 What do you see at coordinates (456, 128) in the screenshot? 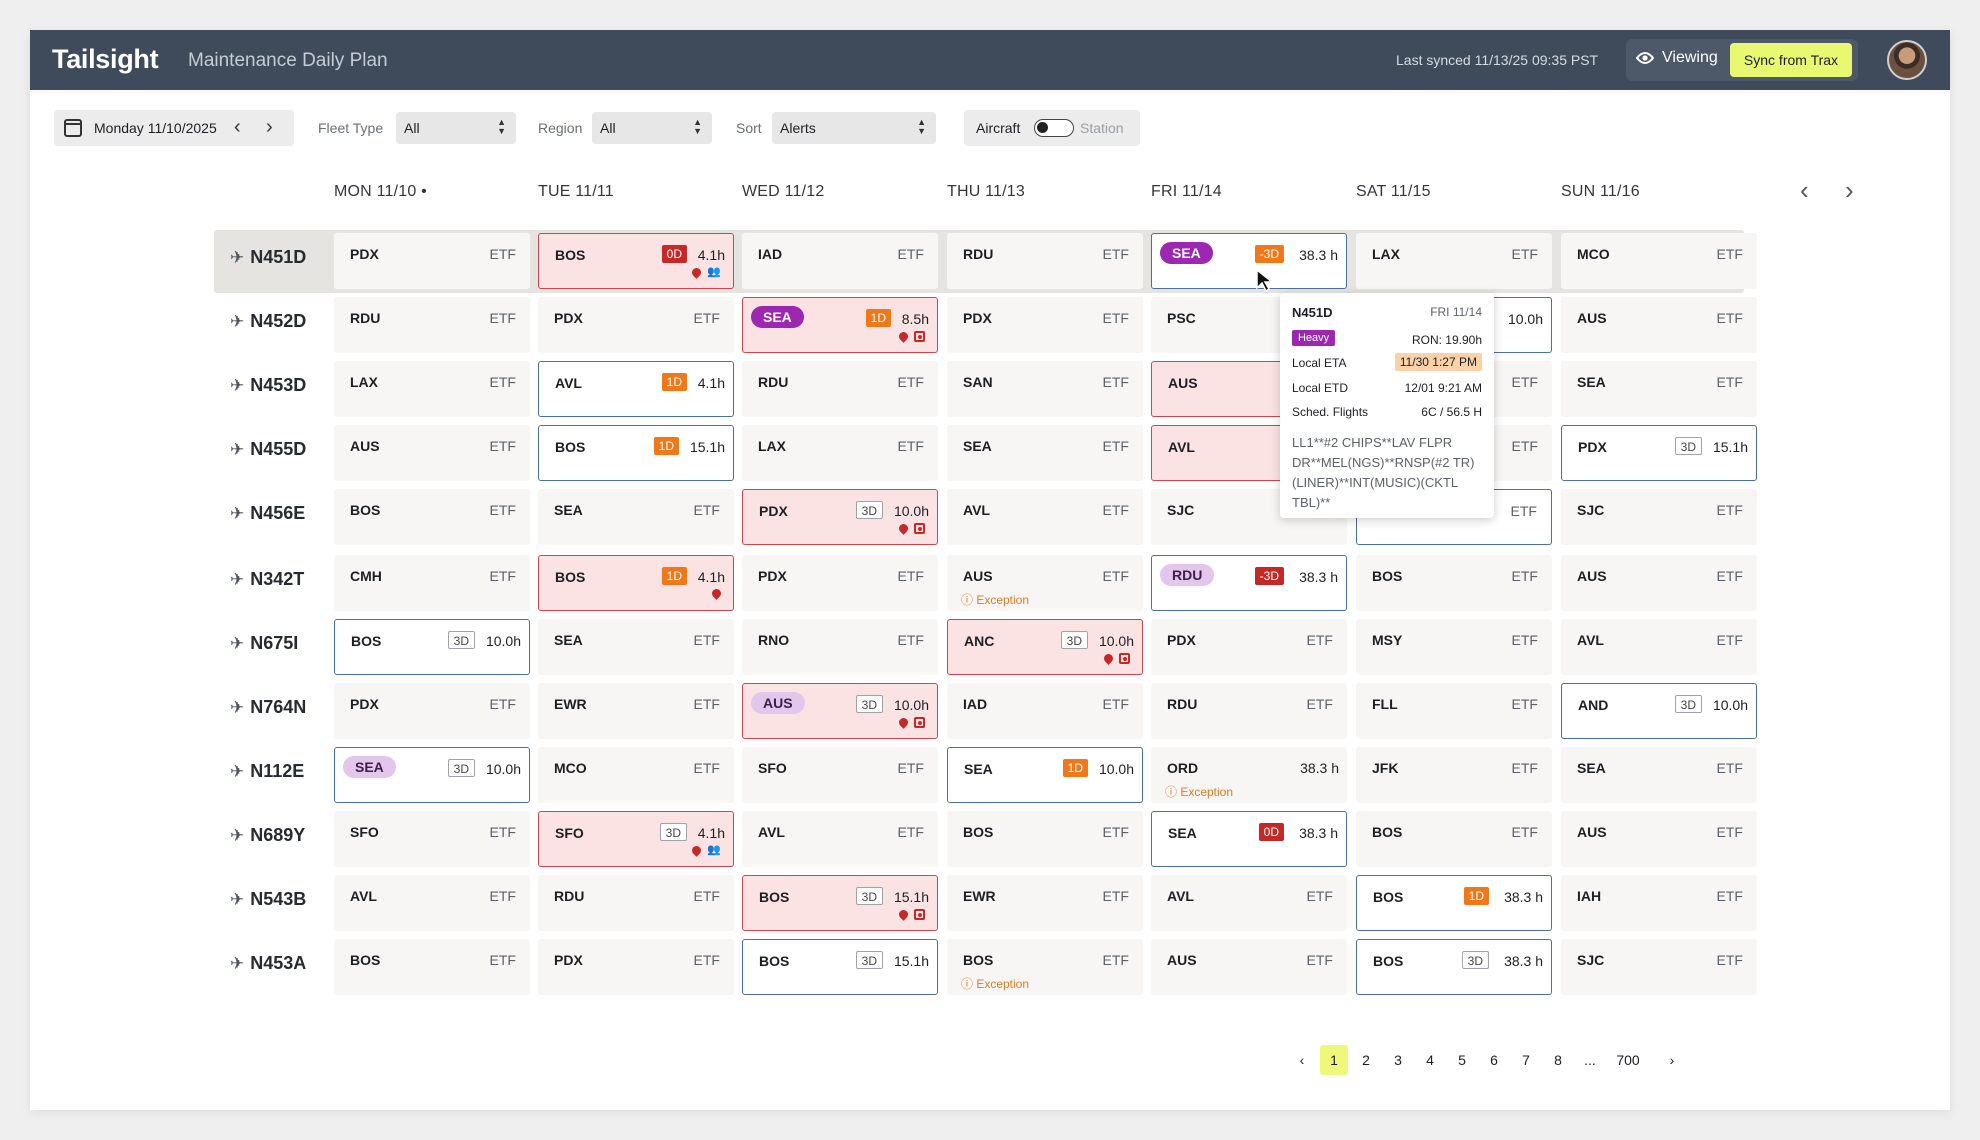
I see `fleet-type-select: All ▲ ▼` at bounding box center [456, 128].